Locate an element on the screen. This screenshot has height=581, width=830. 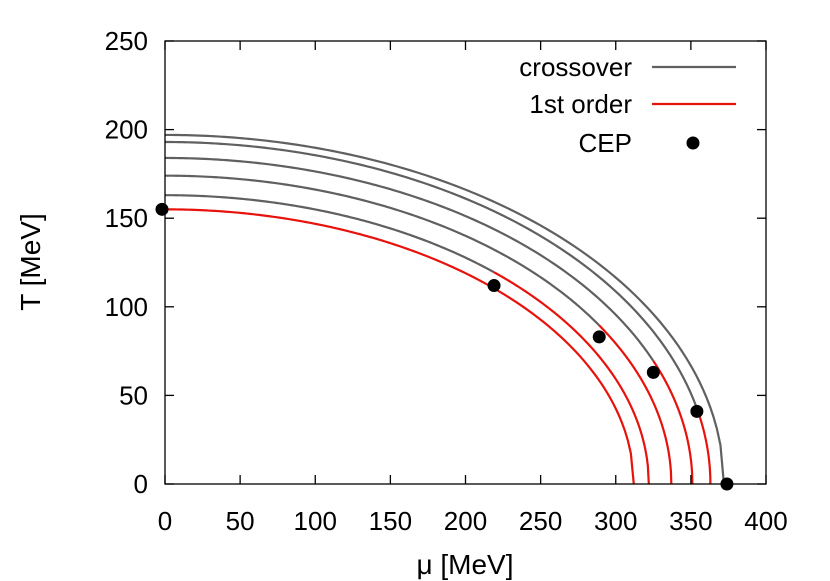
x-axis-label: μ [MeV] is located at coordinates (464, 564).